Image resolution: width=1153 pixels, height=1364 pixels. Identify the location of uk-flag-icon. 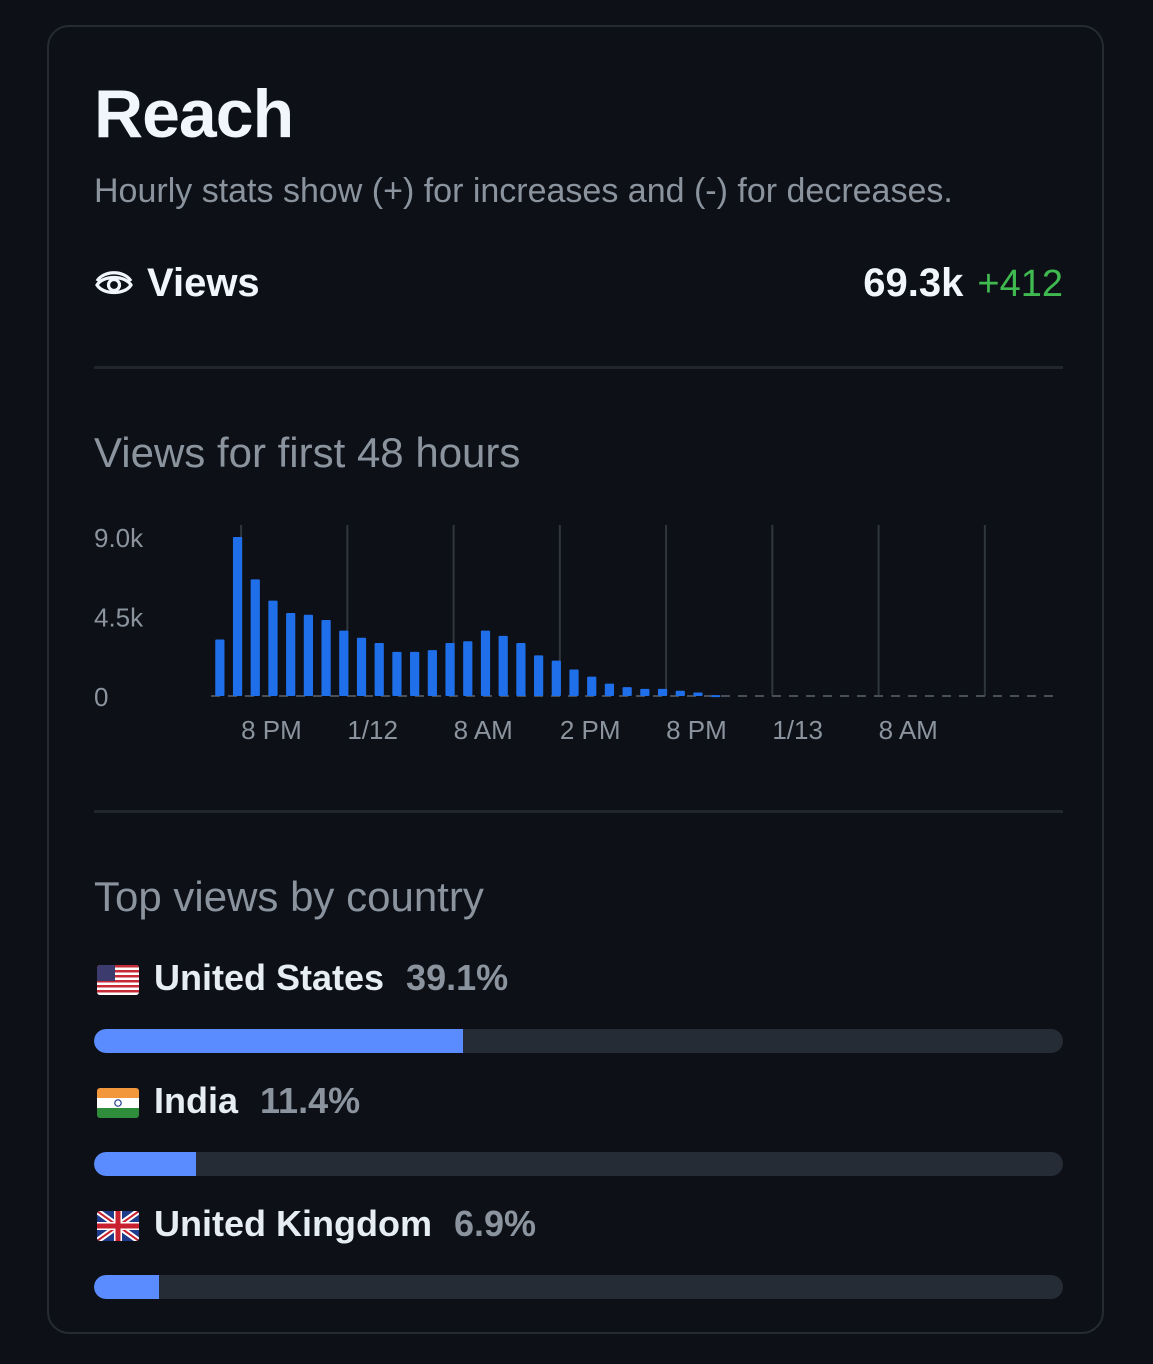
(118, 1226).